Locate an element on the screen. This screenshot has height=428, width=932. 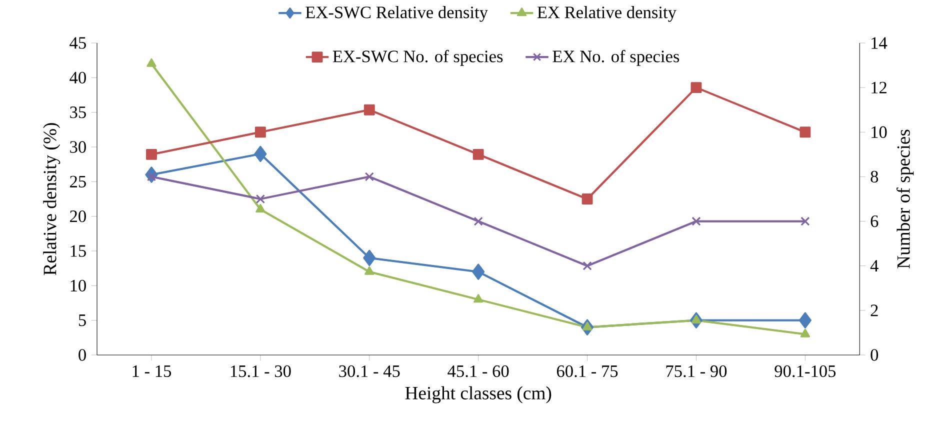
y2-tick-label: 0 is located at coordinates (874, 355).